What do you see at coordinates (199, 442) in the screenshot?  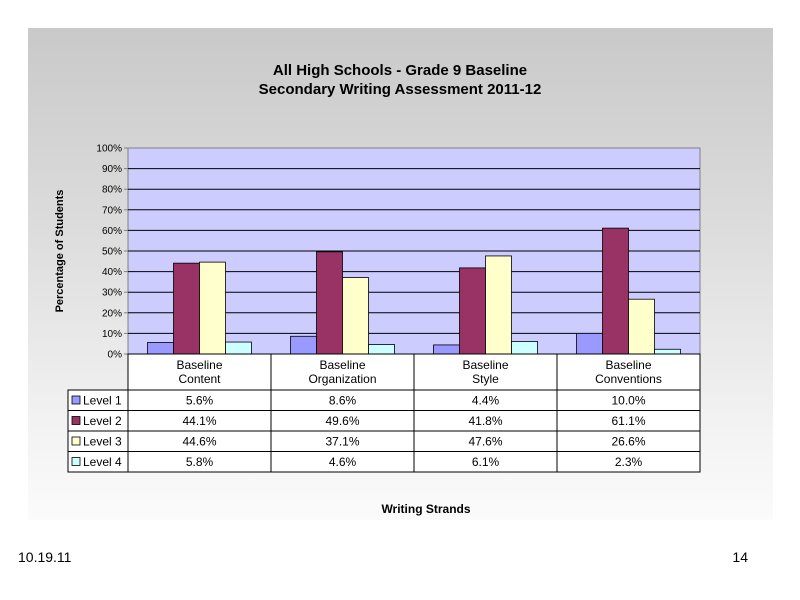 I see `data-label: 44.6%` at bounding box center [199, 442].